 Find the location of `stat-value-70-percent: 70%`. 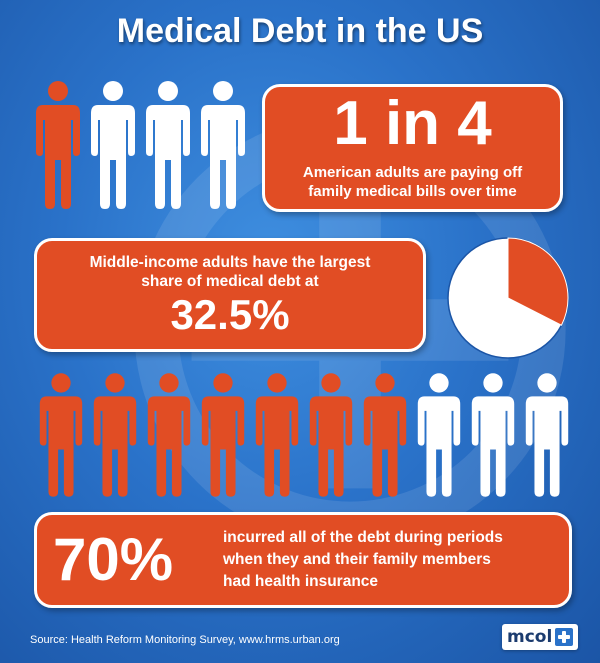

stat-value-70-percent: 70% is located at coordinates (113, 559).